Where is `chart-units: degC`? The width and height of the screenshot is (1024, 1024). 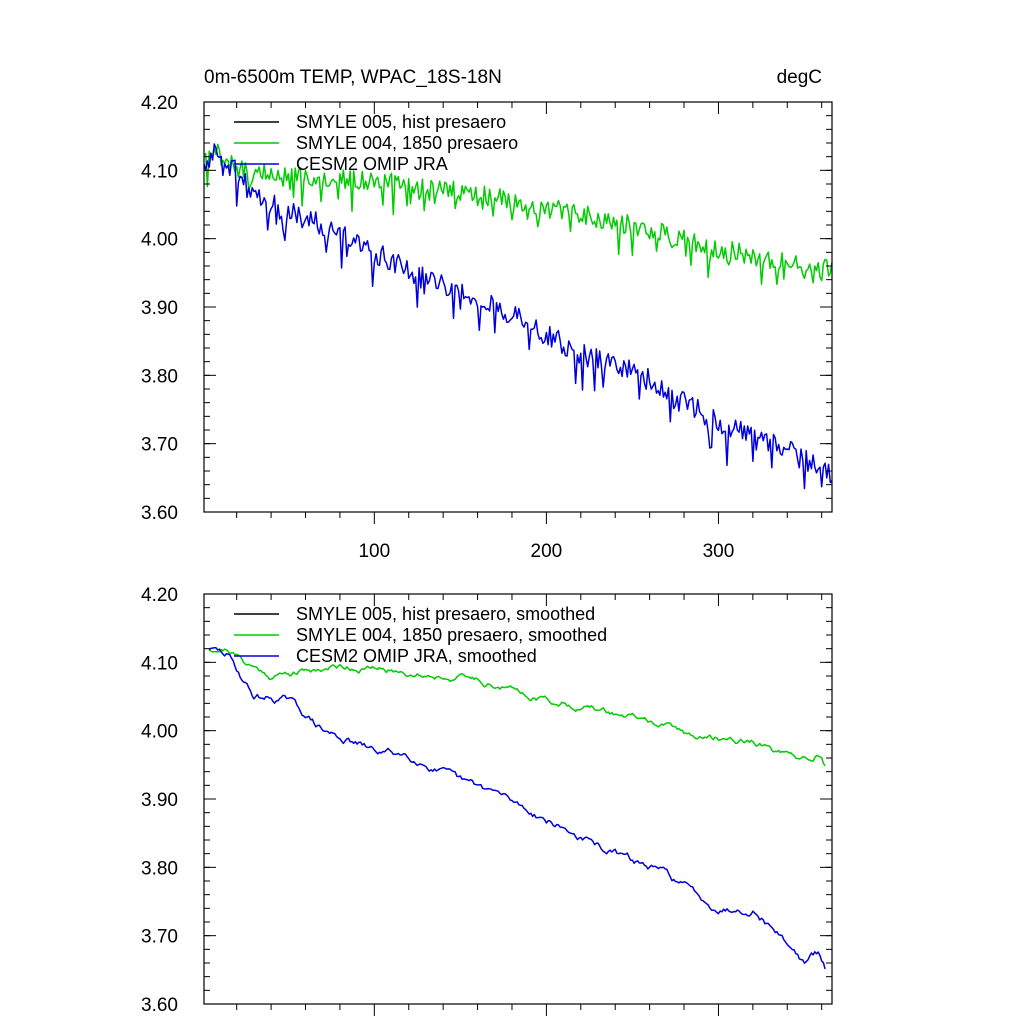 chart-units: degC is located at coordinates (799, 77).